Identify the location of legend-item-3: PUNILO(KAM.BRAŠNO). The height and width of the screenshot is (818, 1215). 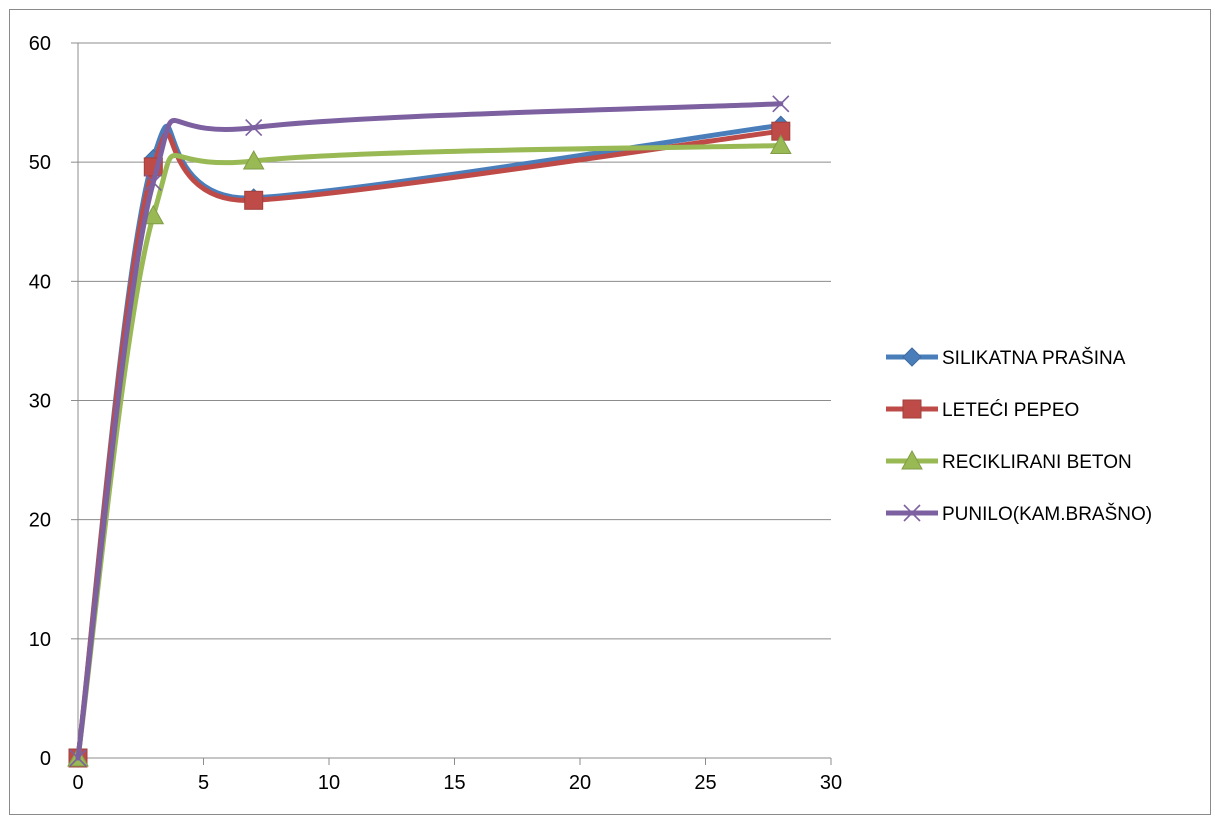
(1019, 514).